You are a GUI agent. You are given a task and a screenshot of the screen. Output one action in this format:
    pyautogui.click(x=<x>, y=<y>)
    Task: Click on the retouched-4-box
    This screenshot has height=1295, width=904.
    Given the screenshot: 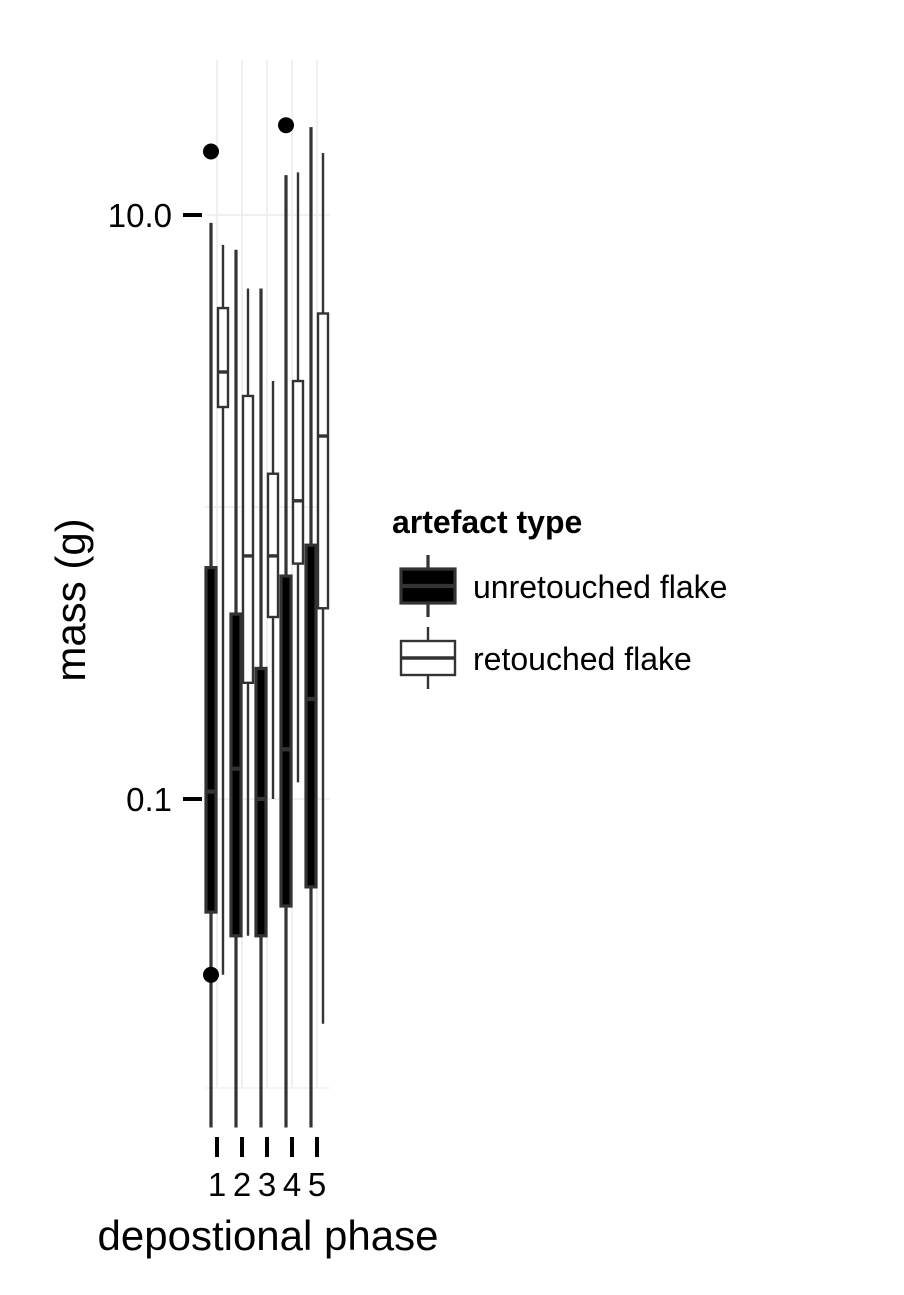 What is the action you would take?
    pyautogui.click(x=298, y=472)
    